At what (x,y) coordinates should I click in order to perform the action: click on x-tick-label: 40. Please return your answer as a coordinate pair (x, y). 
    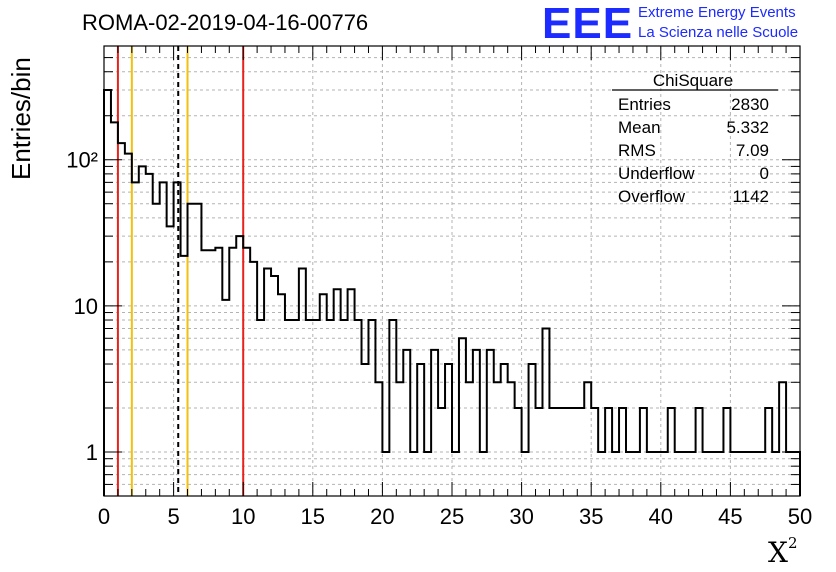
    Looking at the image, I should click on (661, 516).